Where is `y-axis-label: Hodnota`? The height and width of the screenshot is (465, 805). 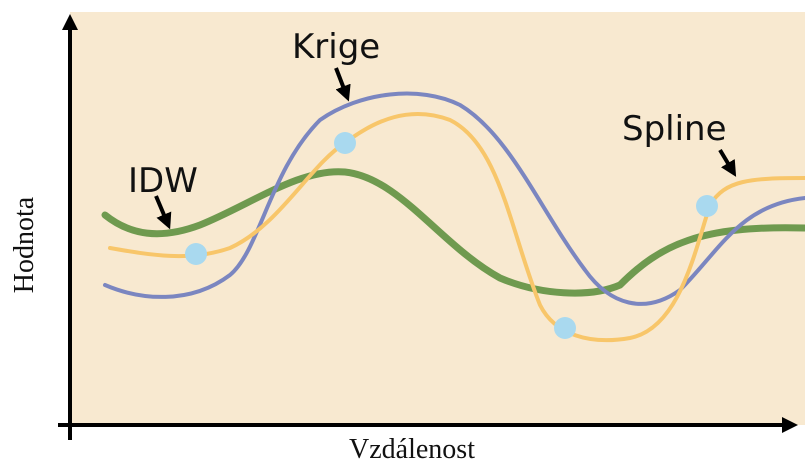
y-axis-label: Hodnota is located at coordinates (24, 244).